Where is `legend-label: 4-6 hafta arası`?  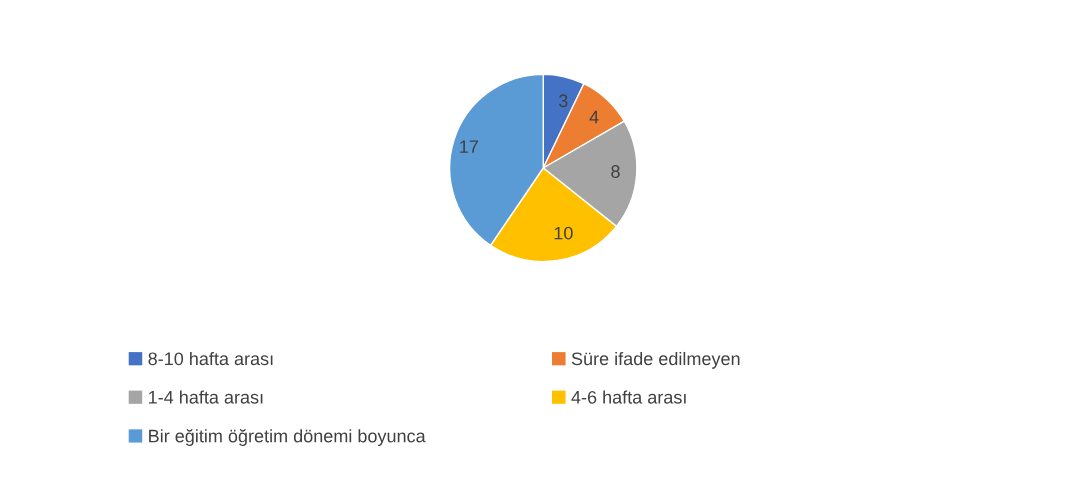 legend-label: 4-6 hafta arası is located at coordinates (628, 397).